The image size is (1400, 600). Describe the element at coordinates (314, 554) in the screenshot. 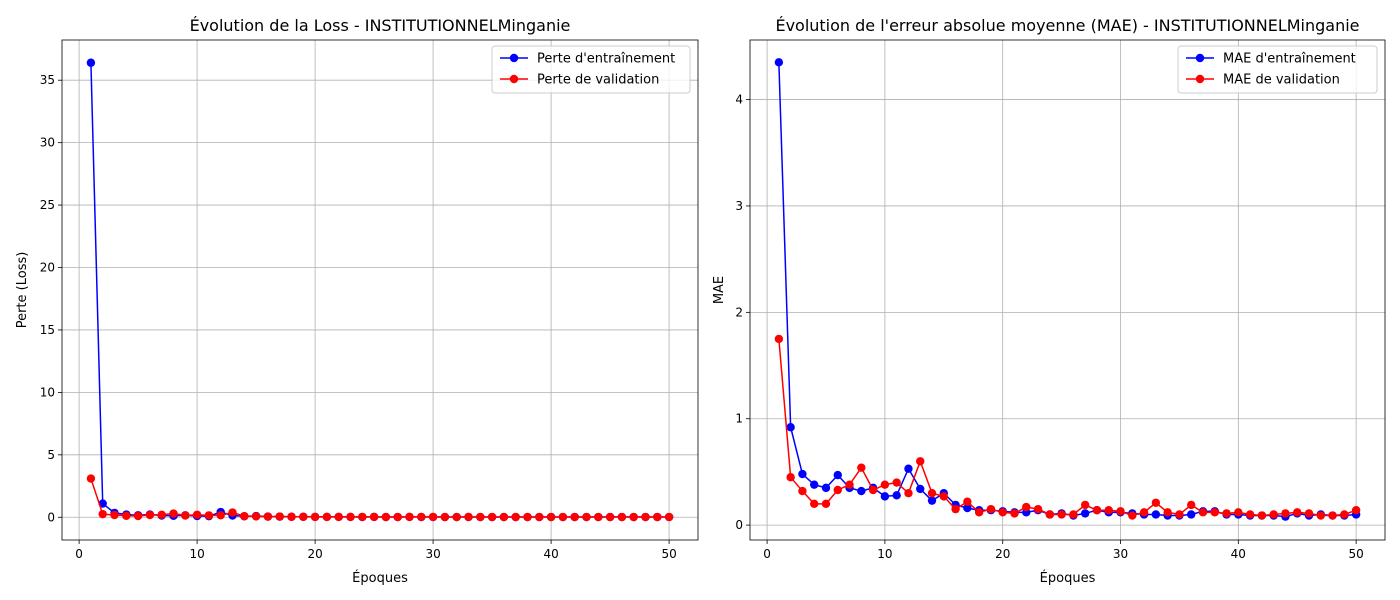

I see `x-tick-label: 20` at that location.